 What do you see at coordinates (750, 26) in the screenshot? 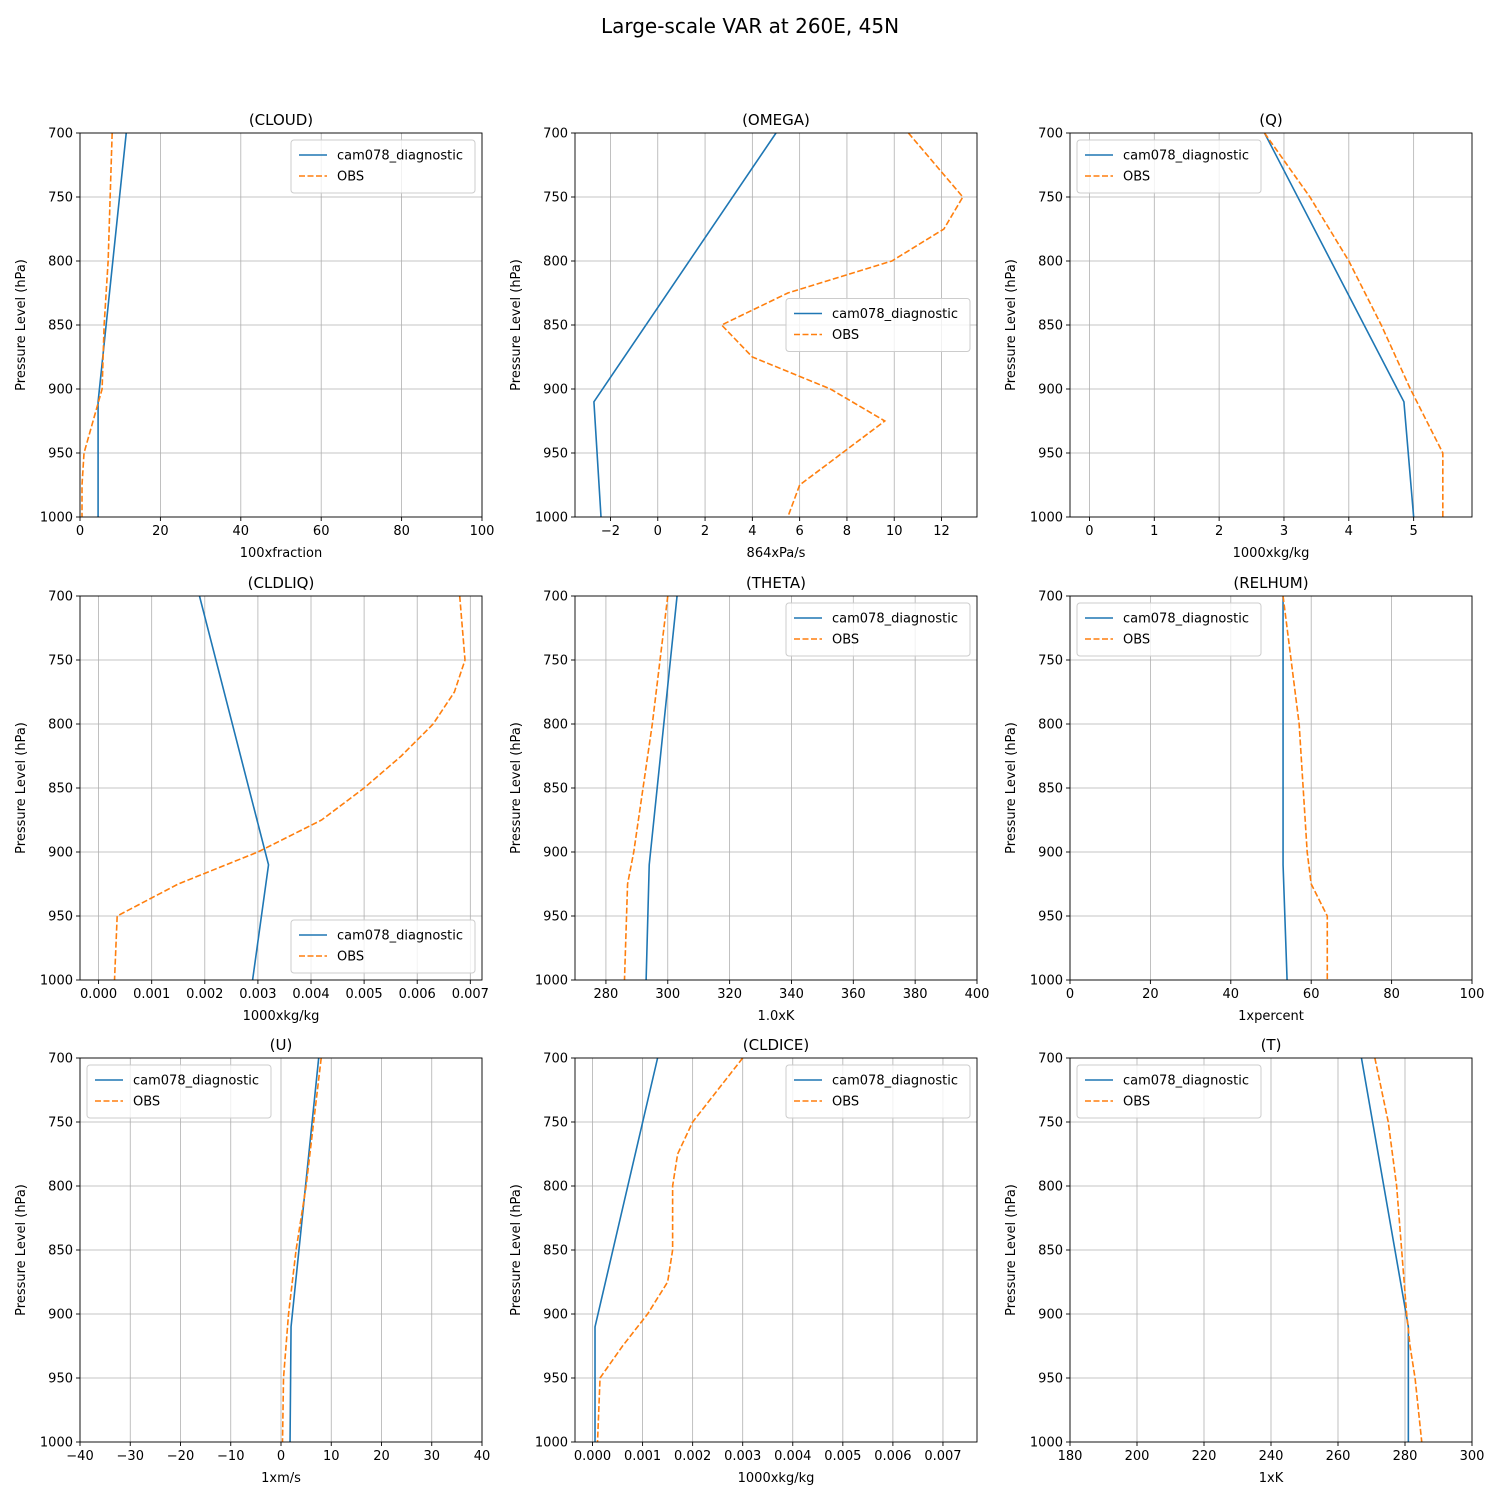
I see `figure-title: Large-scale VAR at 260E, 45N` at bounding box center [750, 26].